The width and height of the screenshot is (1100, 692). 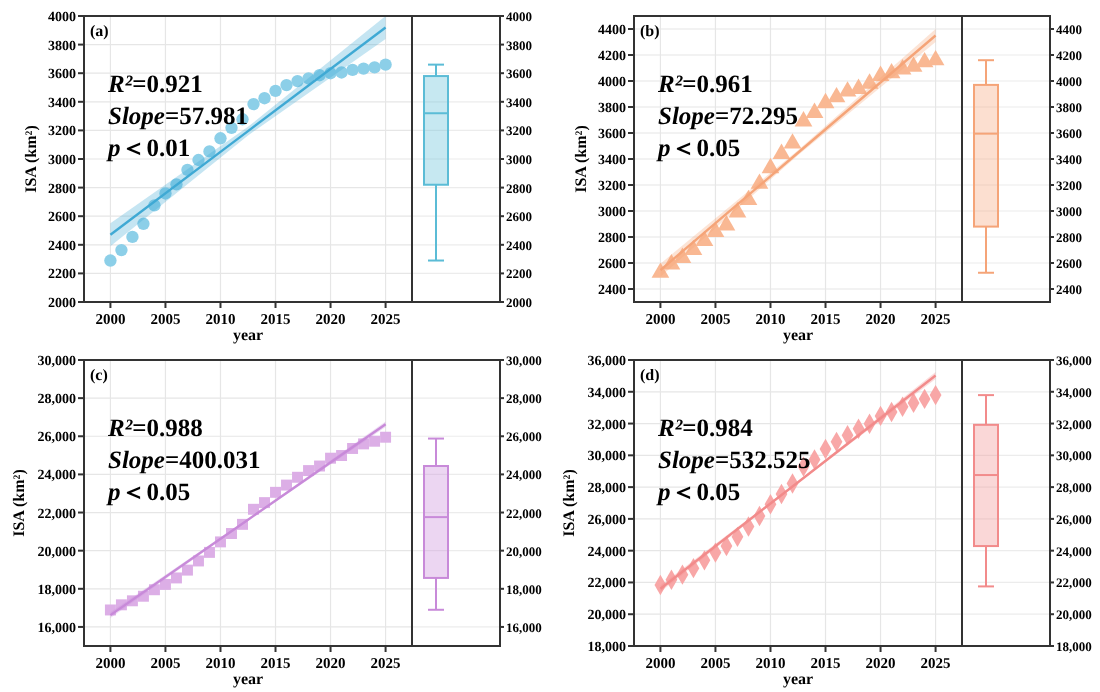 What do you see at coordinates (154, 84) in the screenshot?
I see `annotation: R²=0.921` at bounding box center [154, 84].